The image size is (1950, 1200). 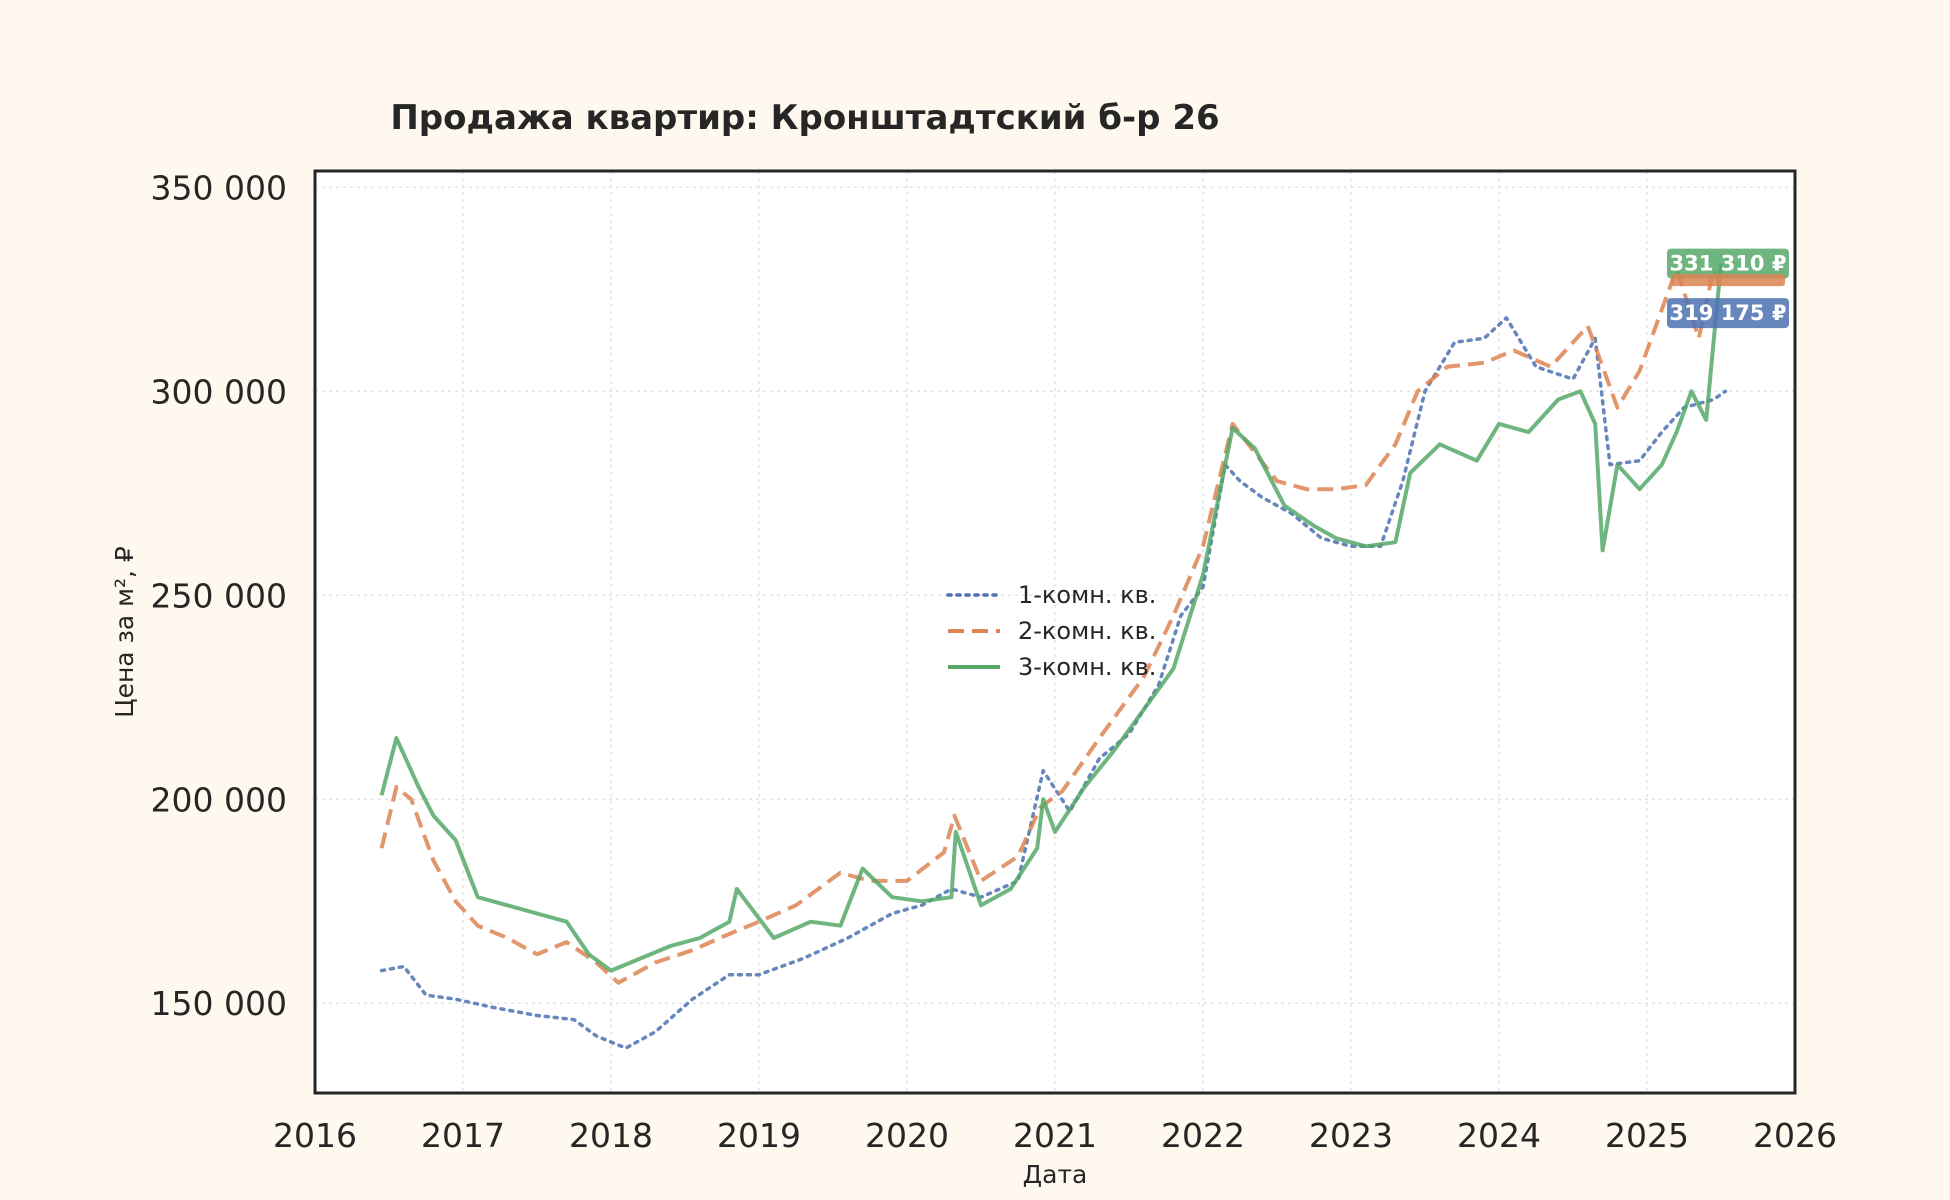 I want to click on x-tick-label: 2024, so click(x=1499, y=1135).